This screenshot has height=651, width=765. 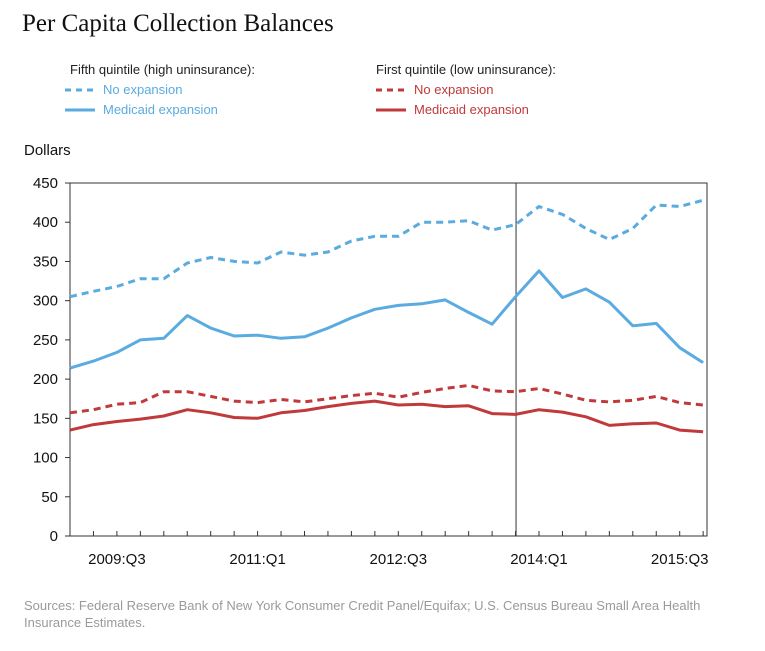 What do you see at coordinates (391, 100) in the screenshot?
I see `legend-swatches-first` at bounding box center [391, 100].